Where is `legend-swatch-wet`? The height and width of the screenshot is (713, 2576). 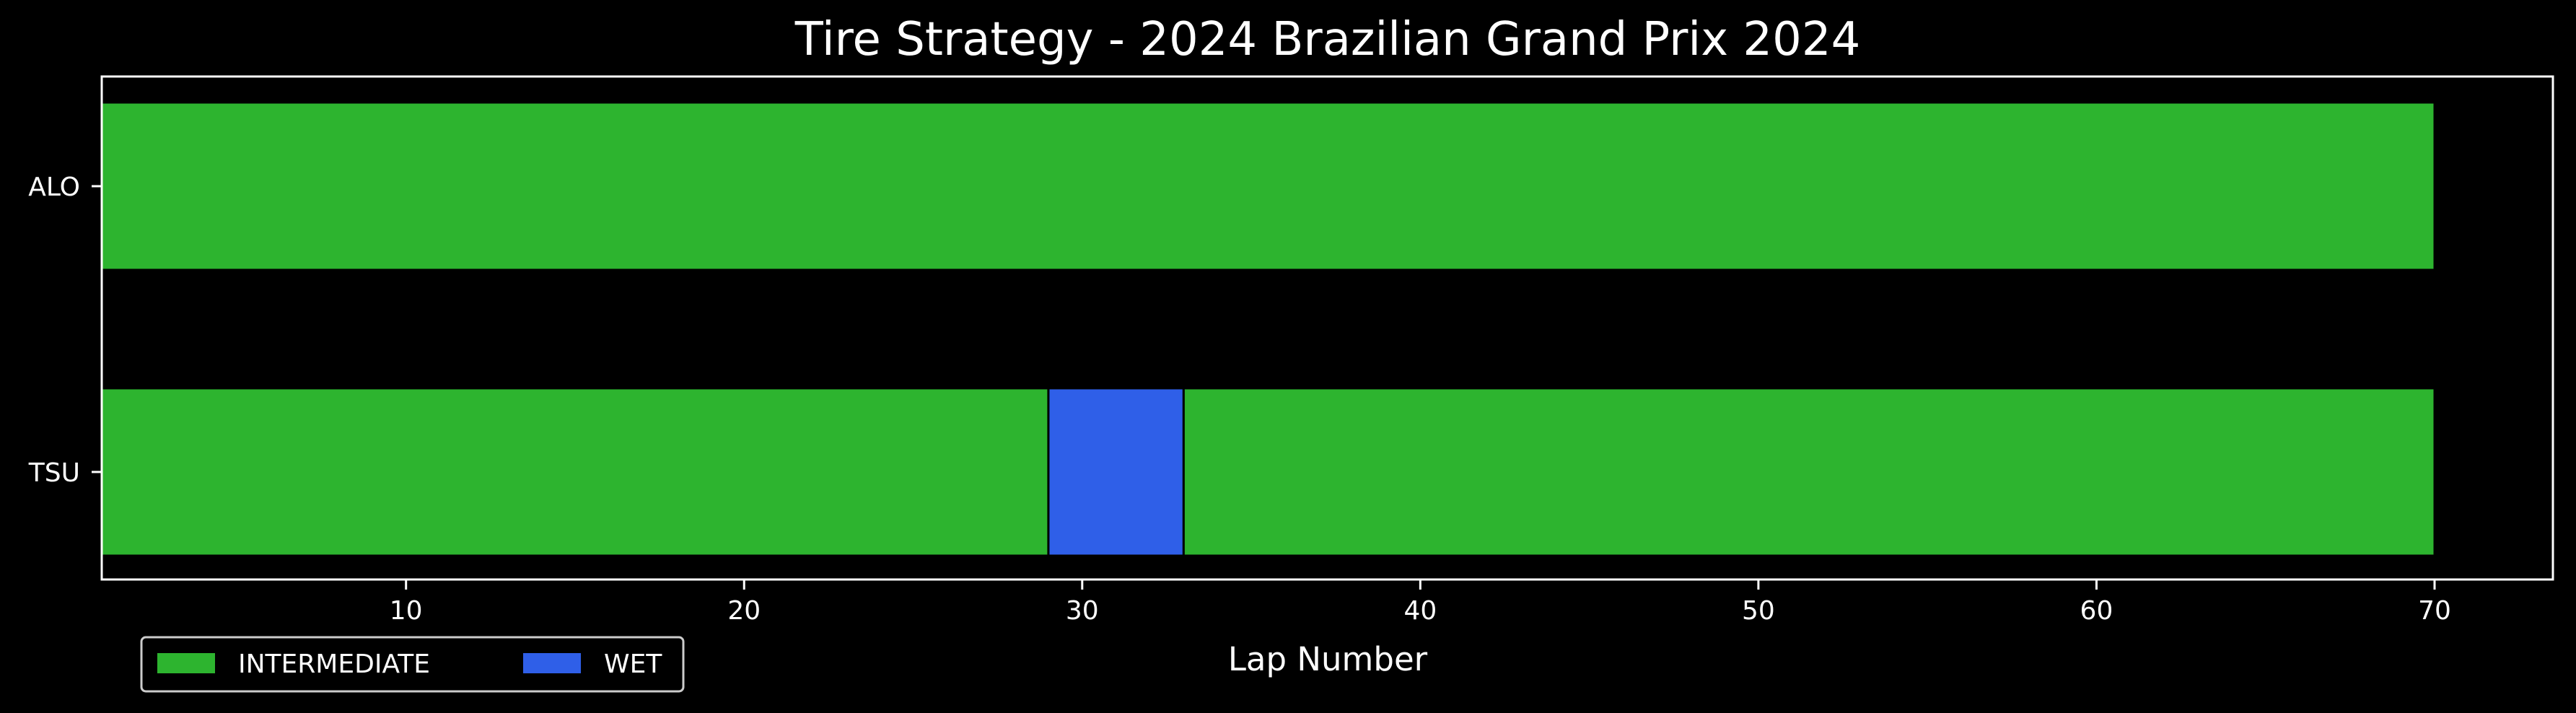
legend-swatch-wet is located at coordinates (552, 663).